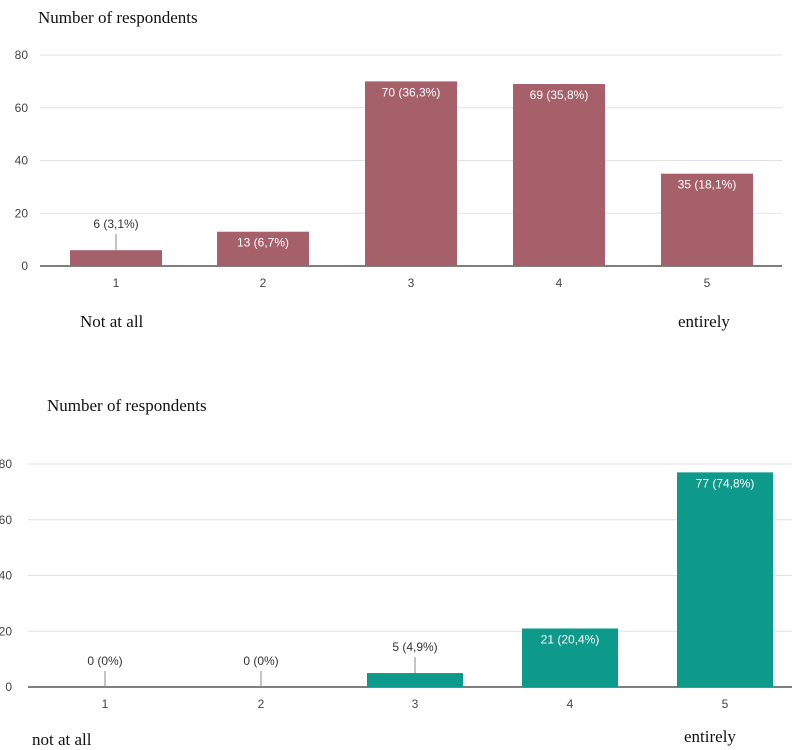 The width and height of the screenshot is (792, 750). I want to click on chart1-scale-min-label: Not at all, so click(112, 321).